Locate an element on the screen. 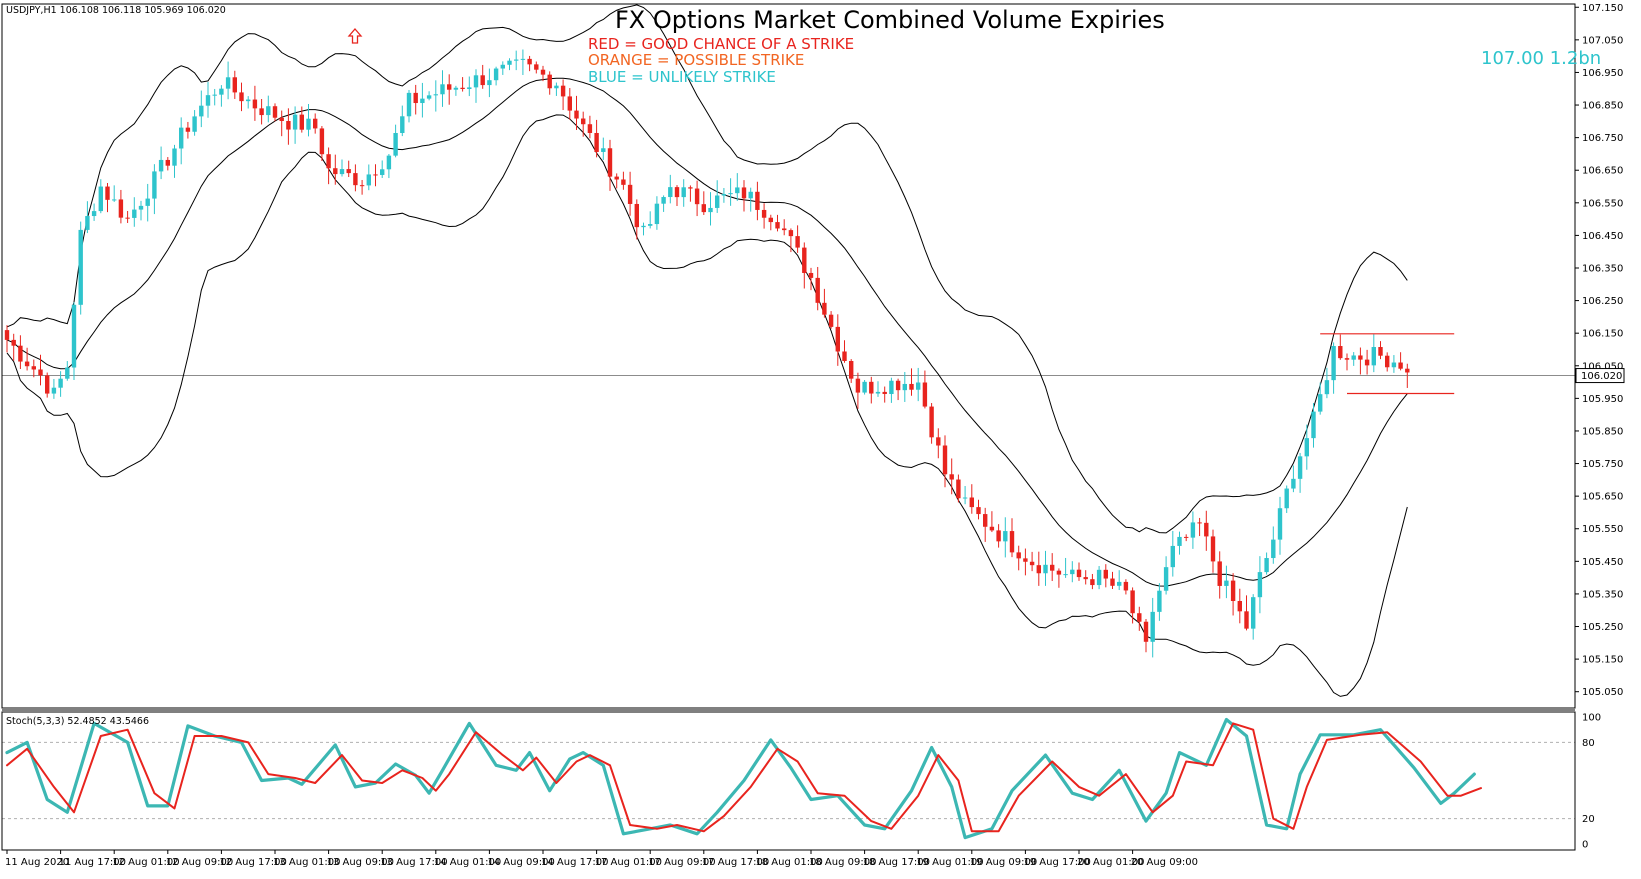 The image size is (1641, 879). stoch-y-tick-label: 100 is located at coordinates (1591, 718).